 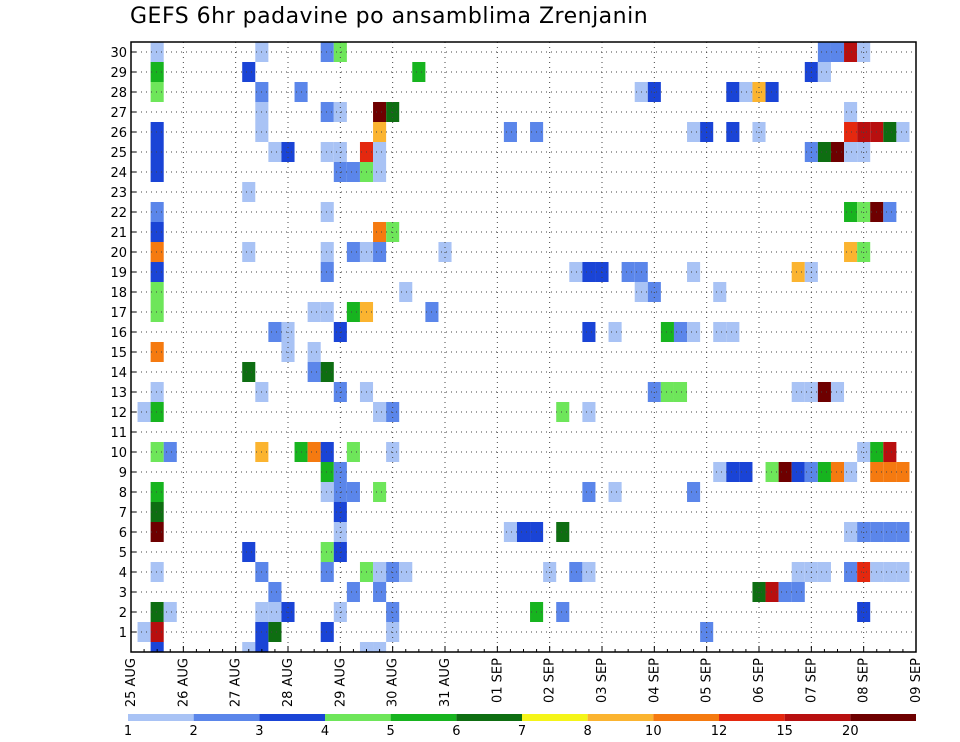 What do you see at coordinates (497, 680) in the screenshot?
I see `x-tick-label: 01 SEP` at bounding box center [497, 680].